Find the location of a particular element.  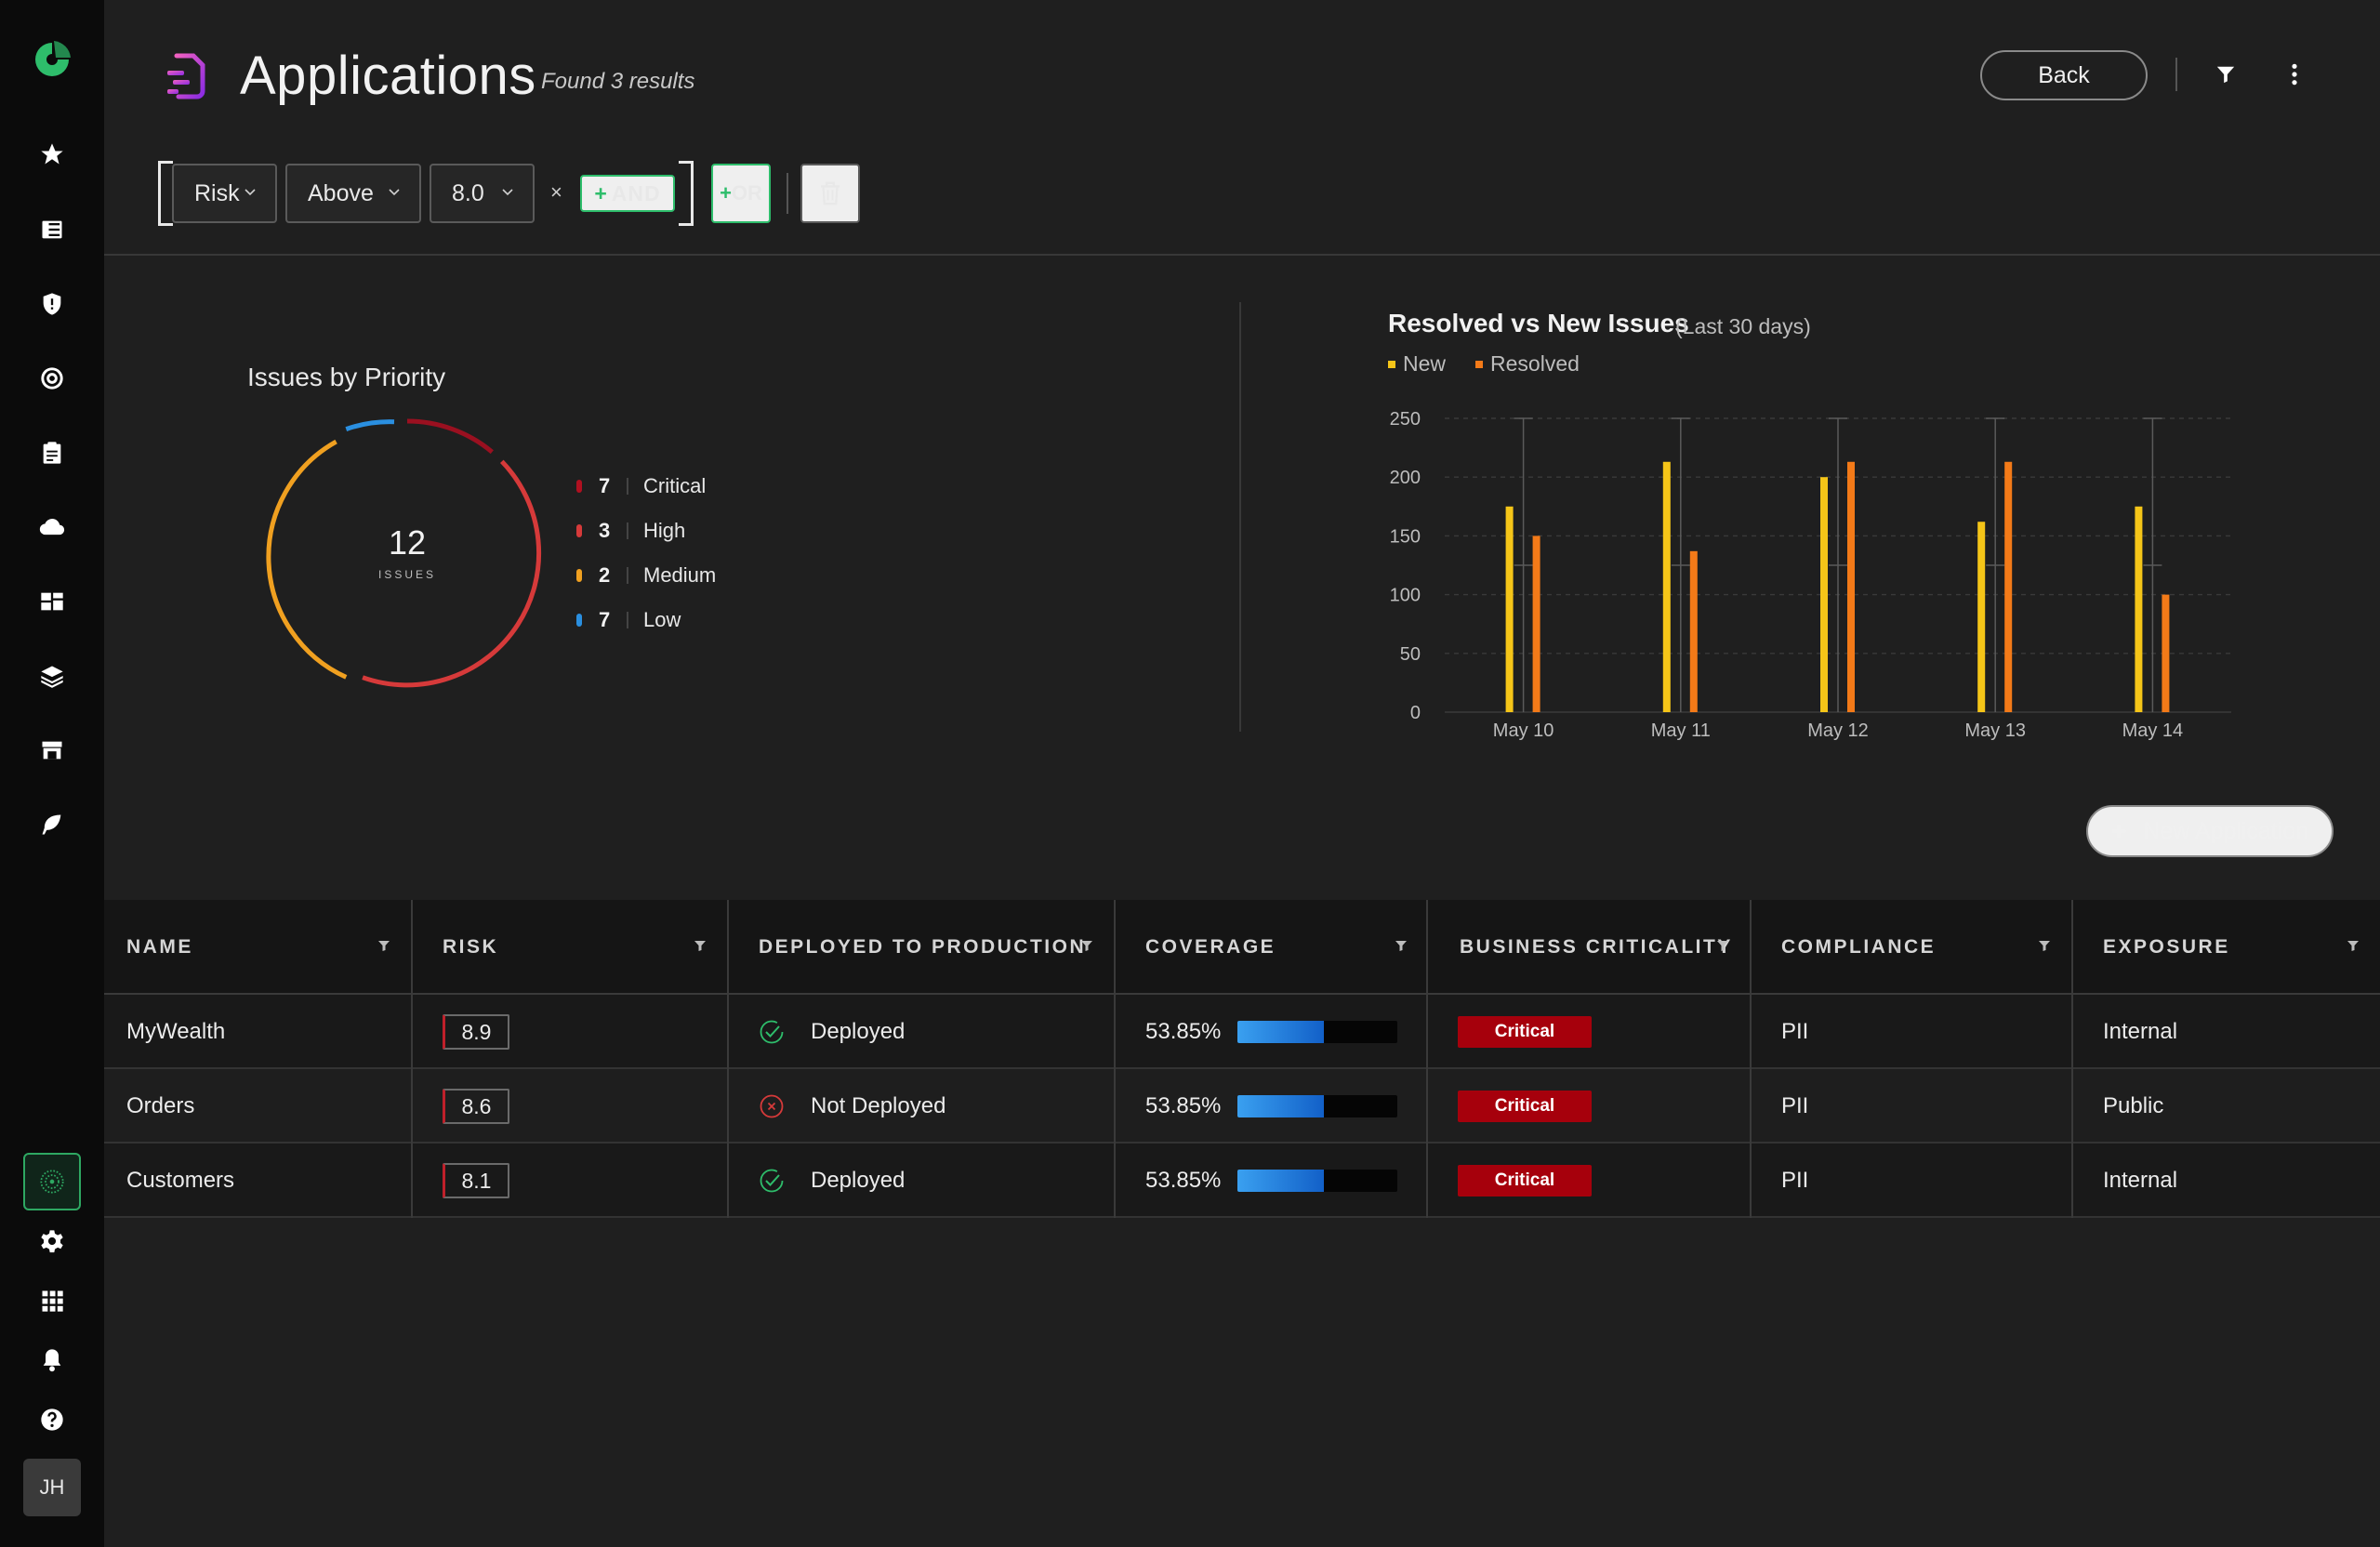

cell-name: MyWealth is located at coordinates (176, 1031).